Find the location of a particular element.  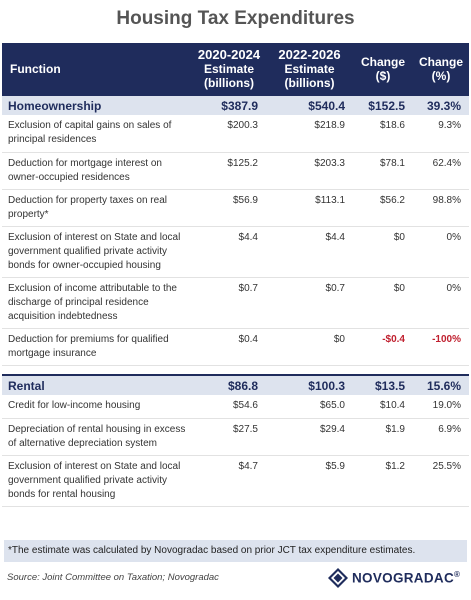

row-change: $78.1 is located at coordinates (383, 171).